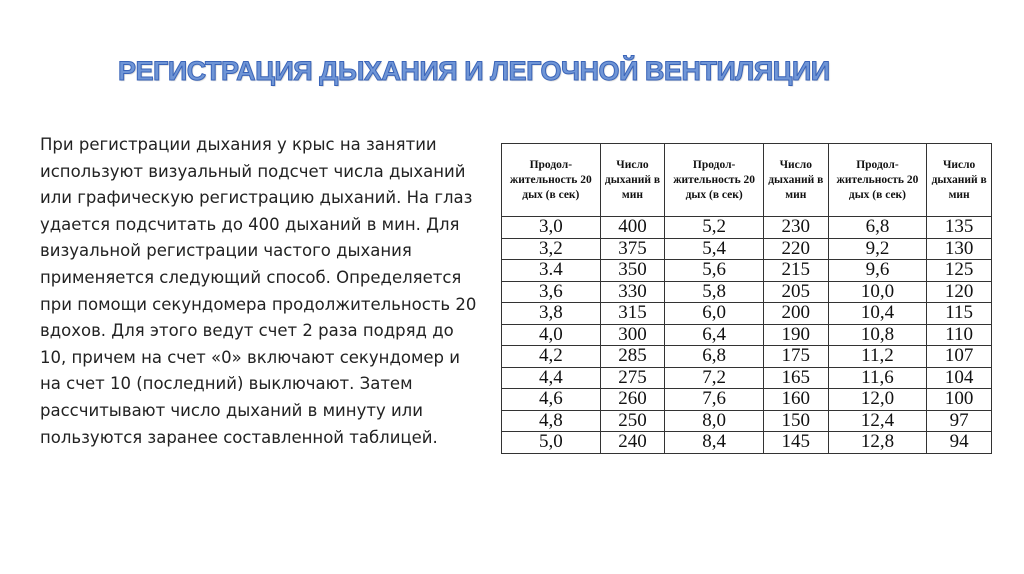 This screenshot has height=574, width=1024. I want to click on table-cell: 3,8, so click(551, 313).